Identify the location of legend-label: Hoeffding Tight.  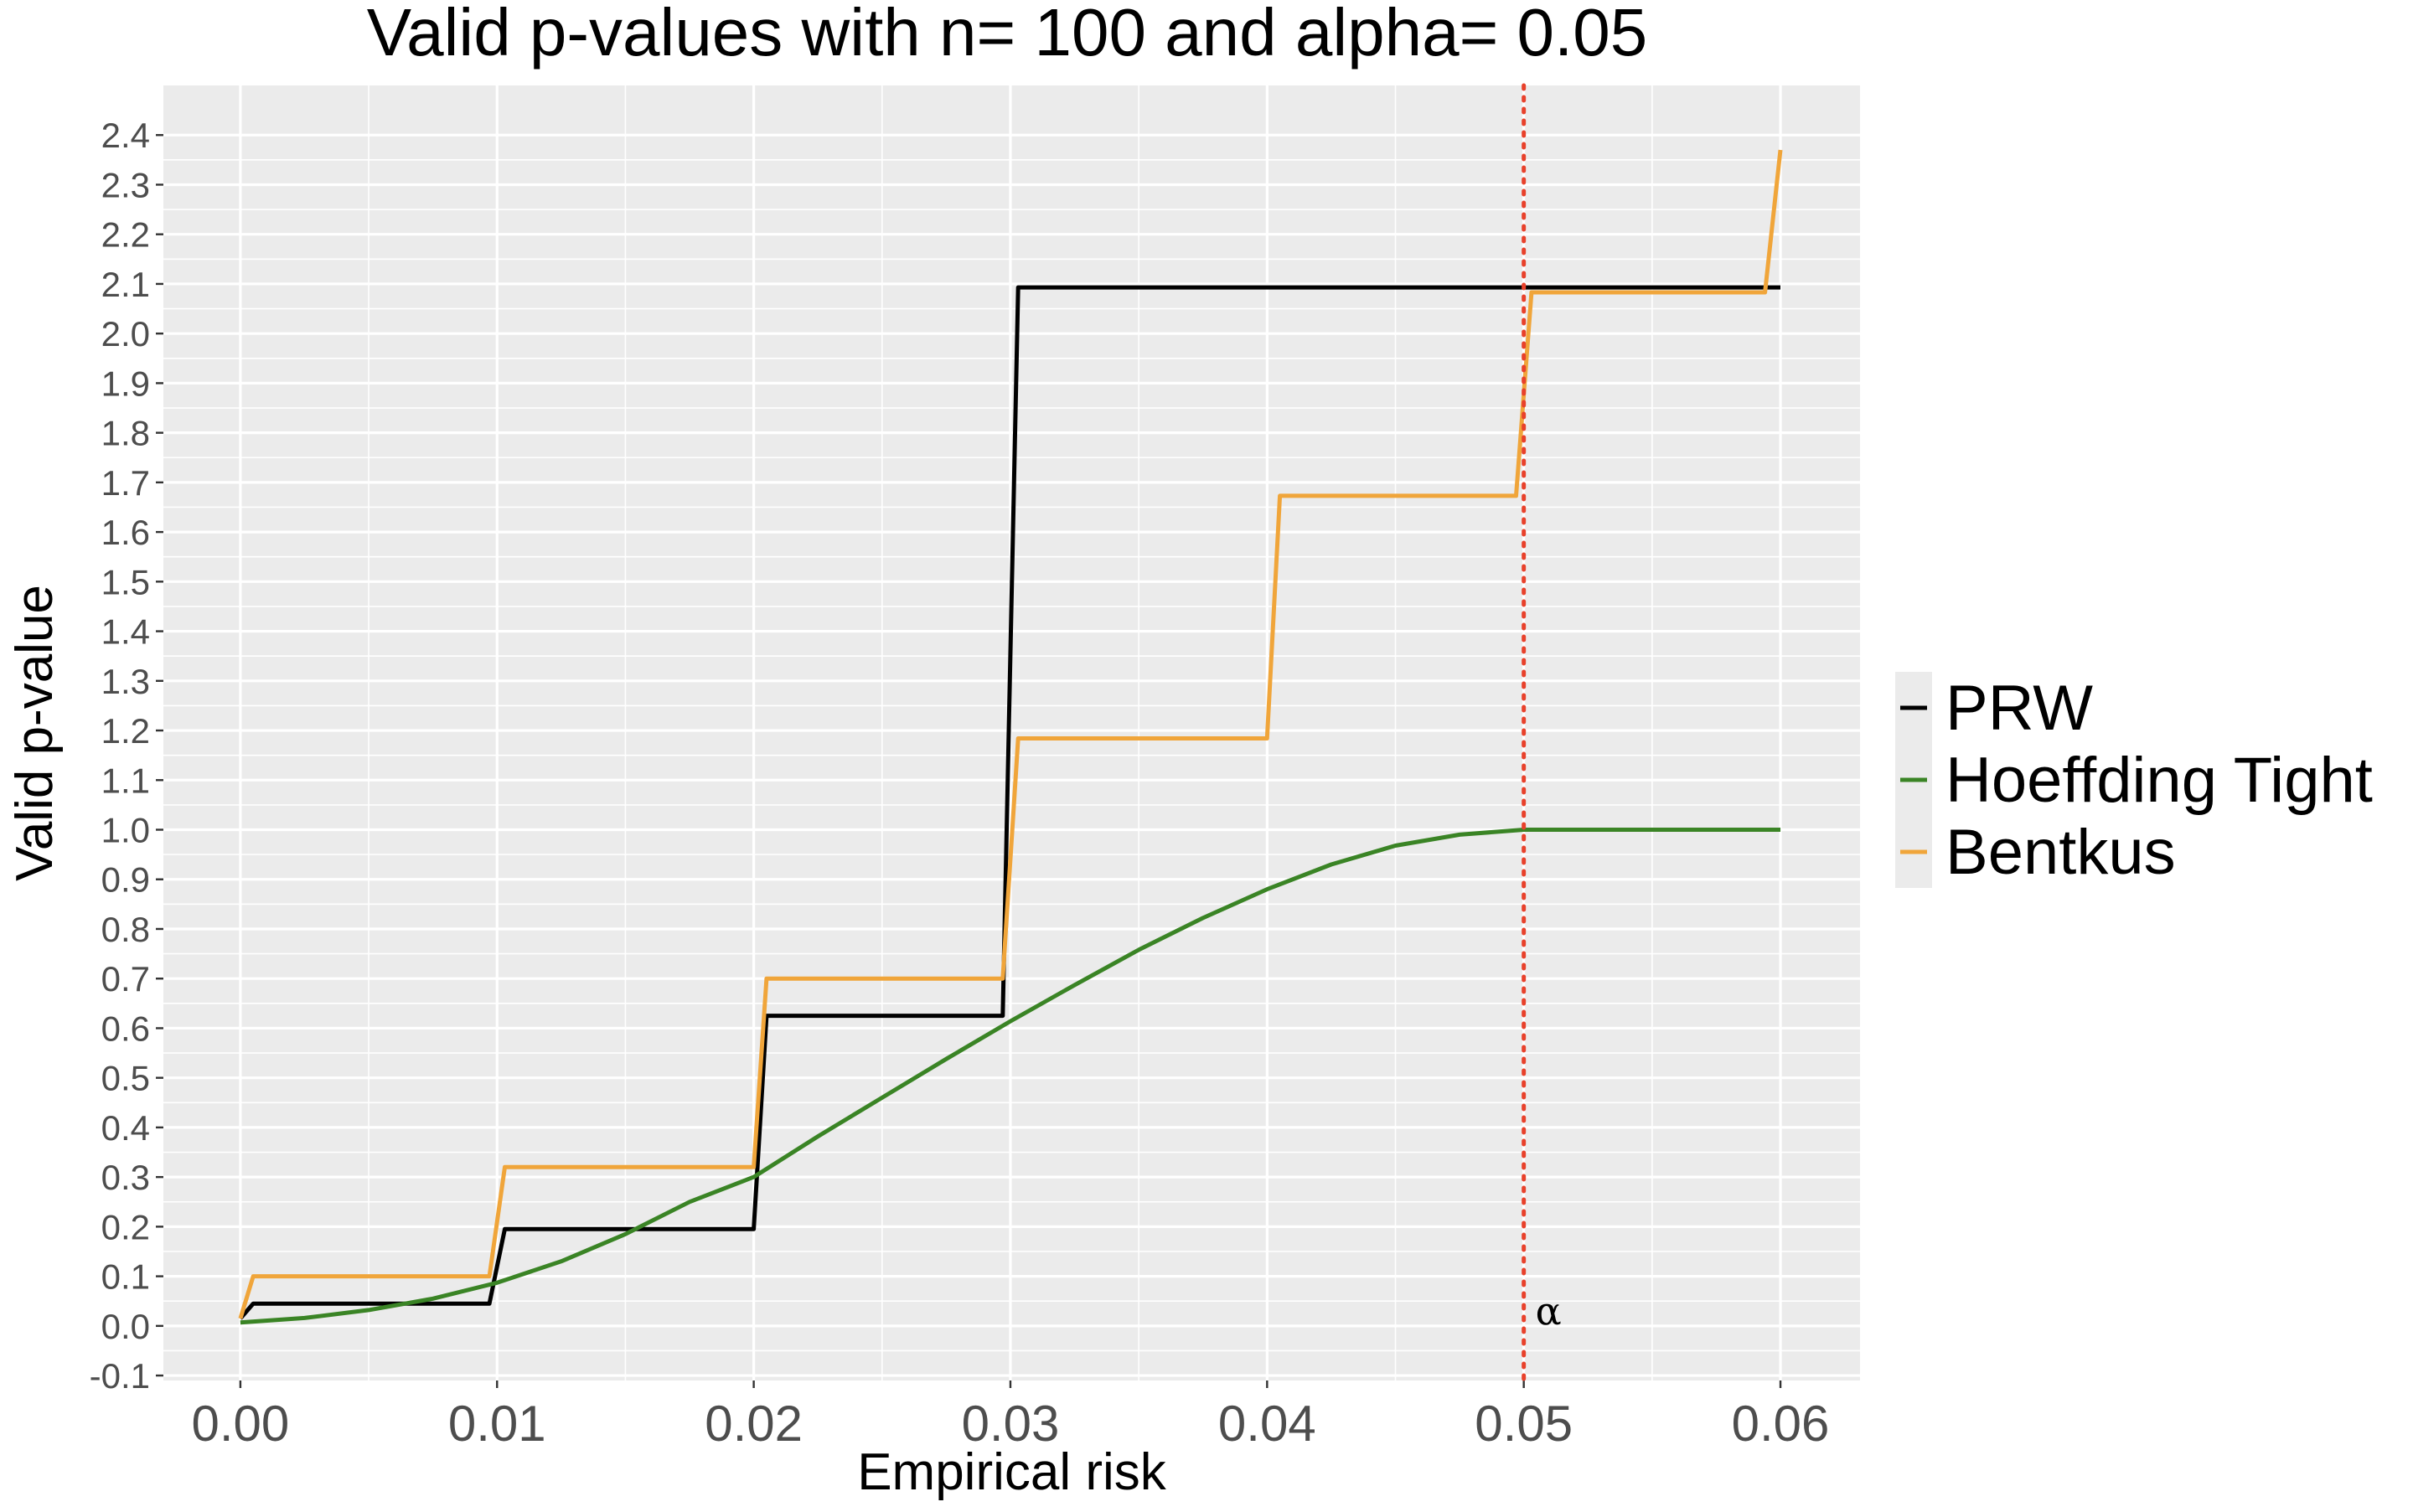
(2159, 780).